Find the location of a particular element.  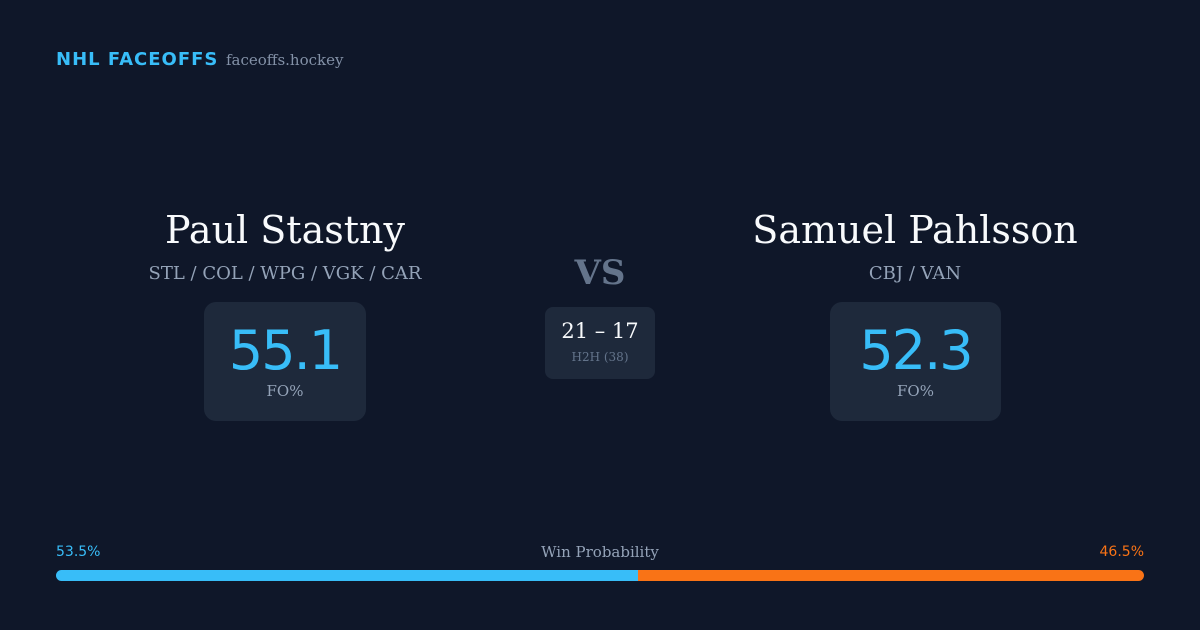

h2h-card: 21 – 17 H2H (38) is located at coordinates (600, 343).